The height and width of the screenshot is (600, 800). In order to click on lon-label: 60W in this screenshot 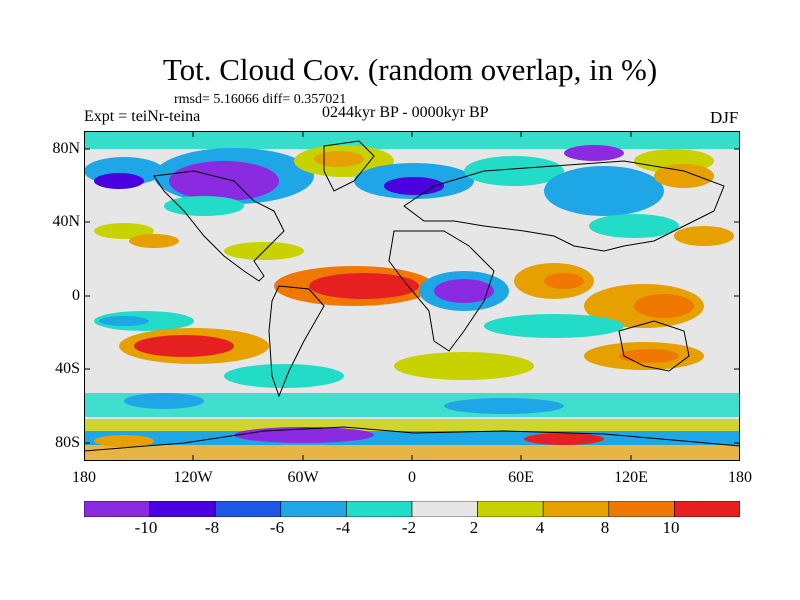, I will do `click(303, 477)`.